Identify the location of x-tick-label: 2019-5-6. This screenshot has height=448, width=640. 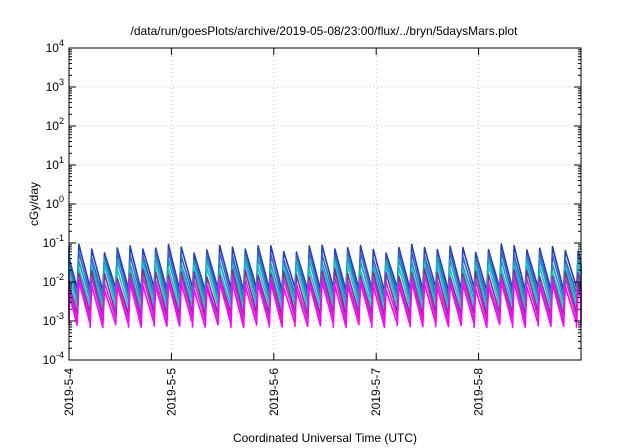
(274, 392).